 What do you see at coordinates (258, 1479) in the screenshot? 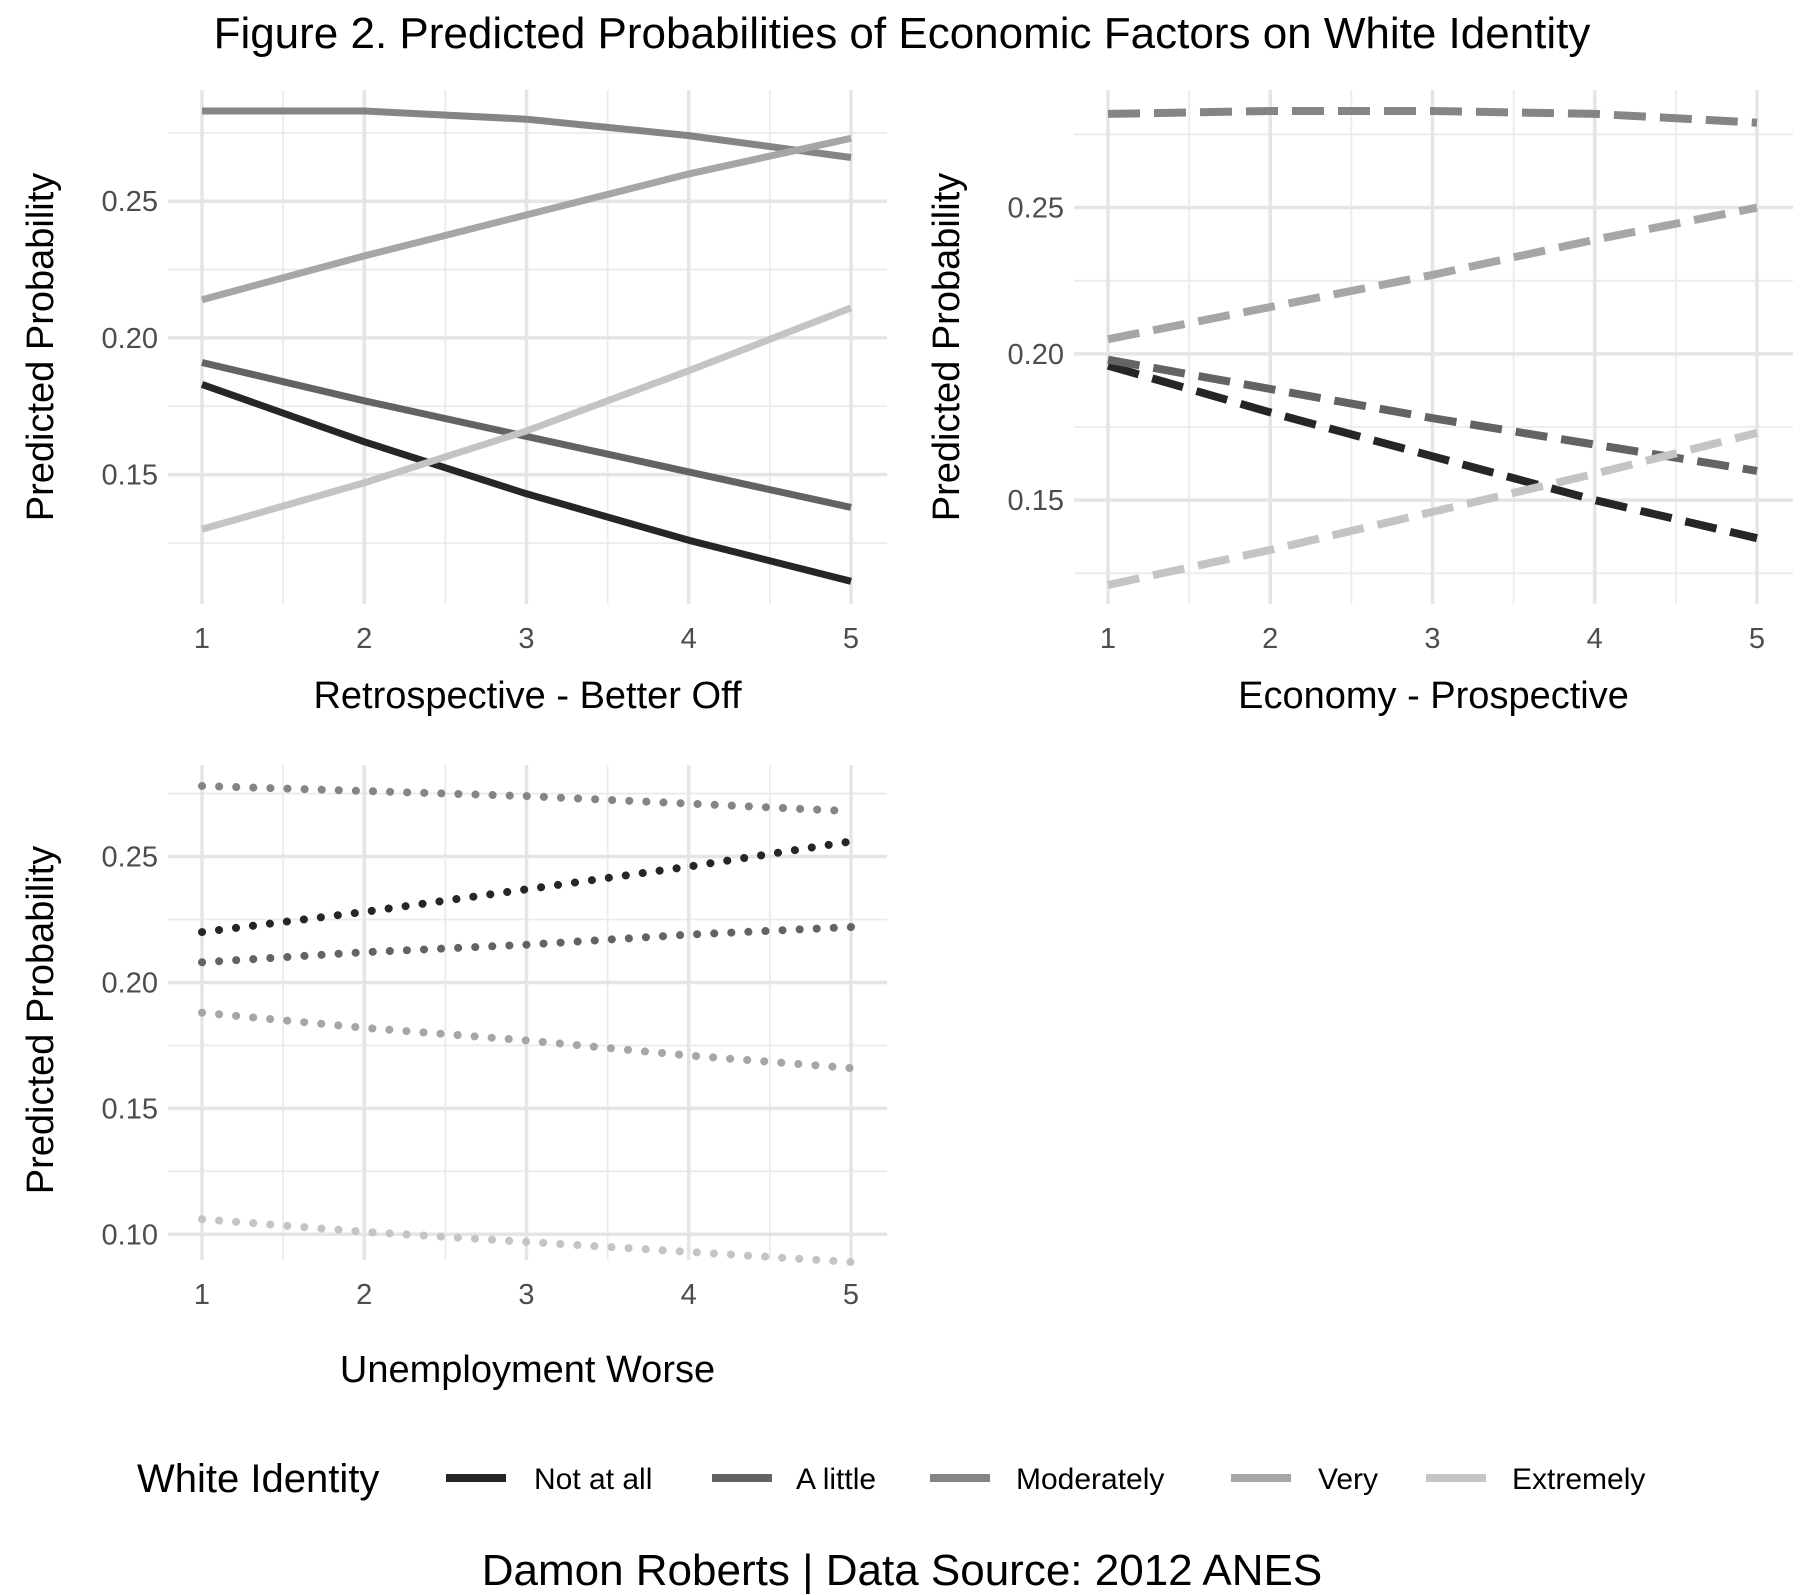
I see `legend-title: White Identity` at bounding box center [258, 1479].